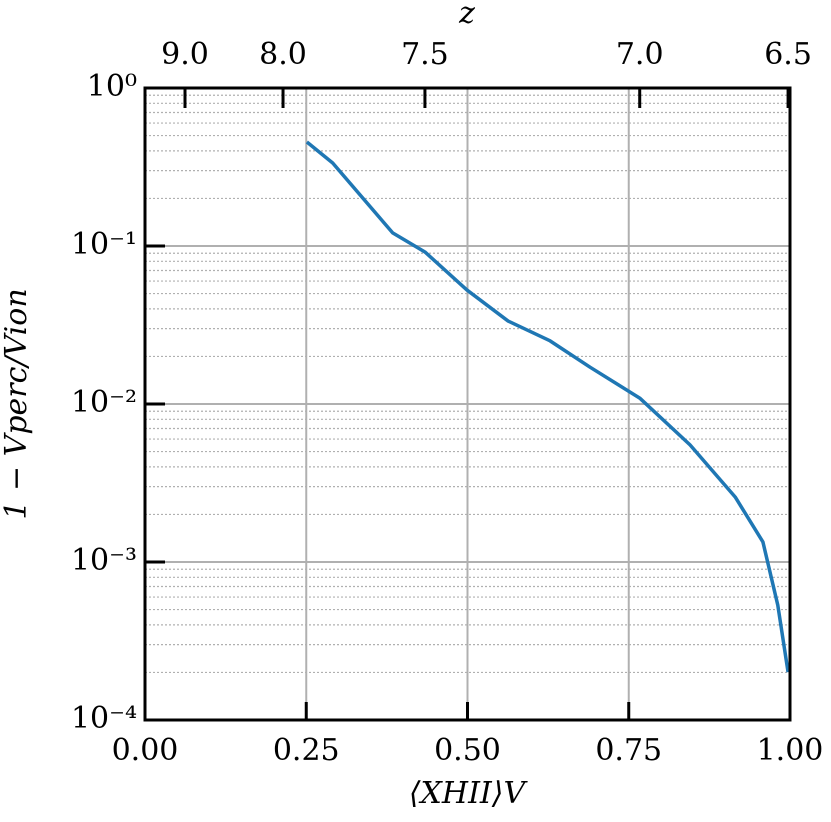 The width and height of the screenshot is (831, 822). I want to click on y-tick-label: 10⁻⁴, so click(104, 718).